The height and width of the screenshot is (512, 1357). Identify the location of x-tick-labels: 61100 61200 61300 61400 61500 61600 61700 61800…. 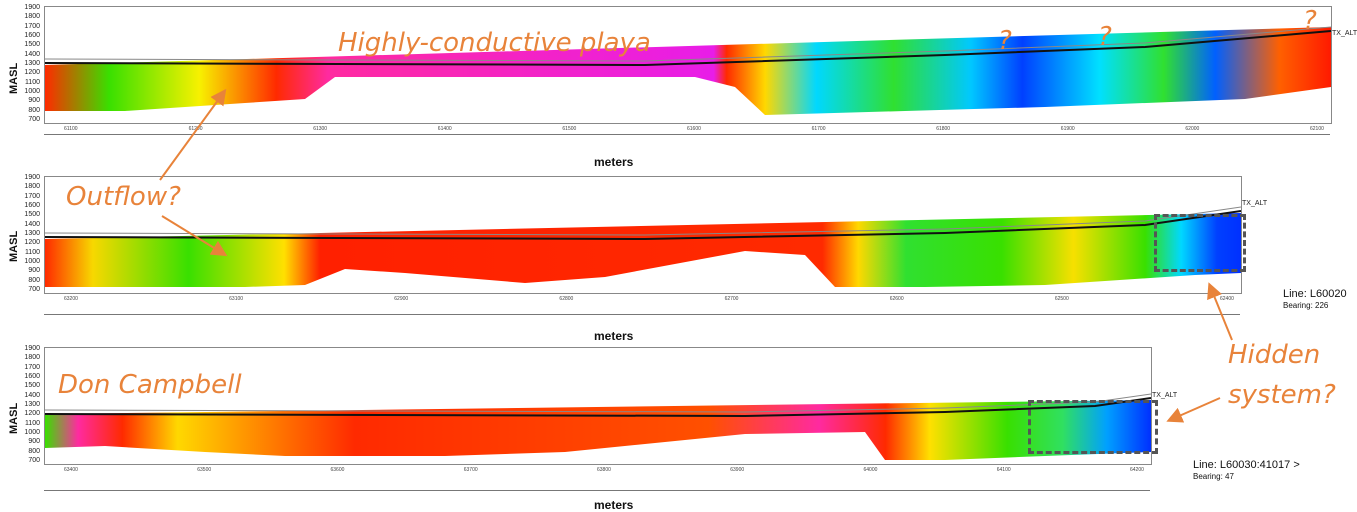
(687, 130).